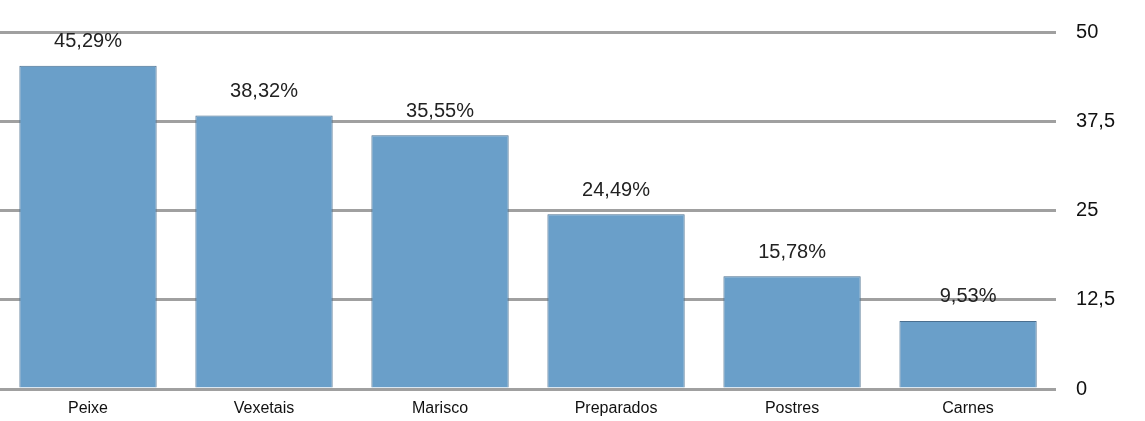 The height and width of the screenshot is (421, 1145). Describe the element at coordinates (792, 250) in the screenshot. I see `data-label: 15,78%` at that location.